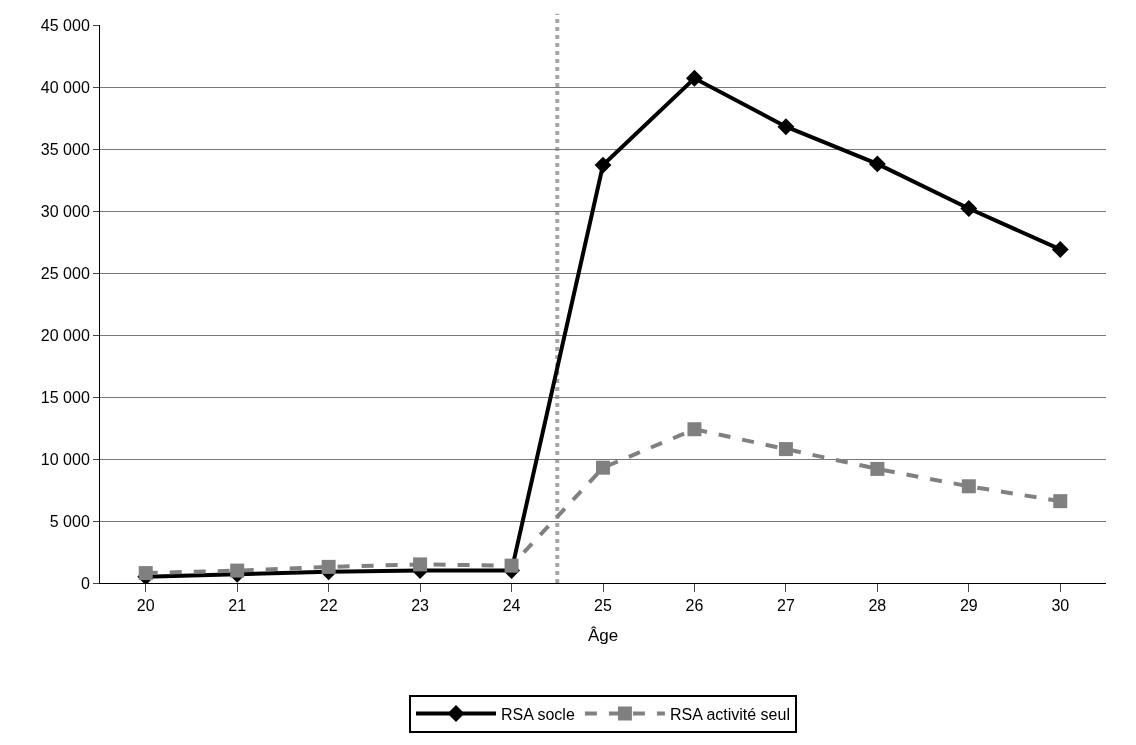 This screenshot has width=1136, height=745. What do you see at coordinates (69, 521) in the screenshot?
I see `y-tick-label: 5 000` at bounding box center [69, 521].